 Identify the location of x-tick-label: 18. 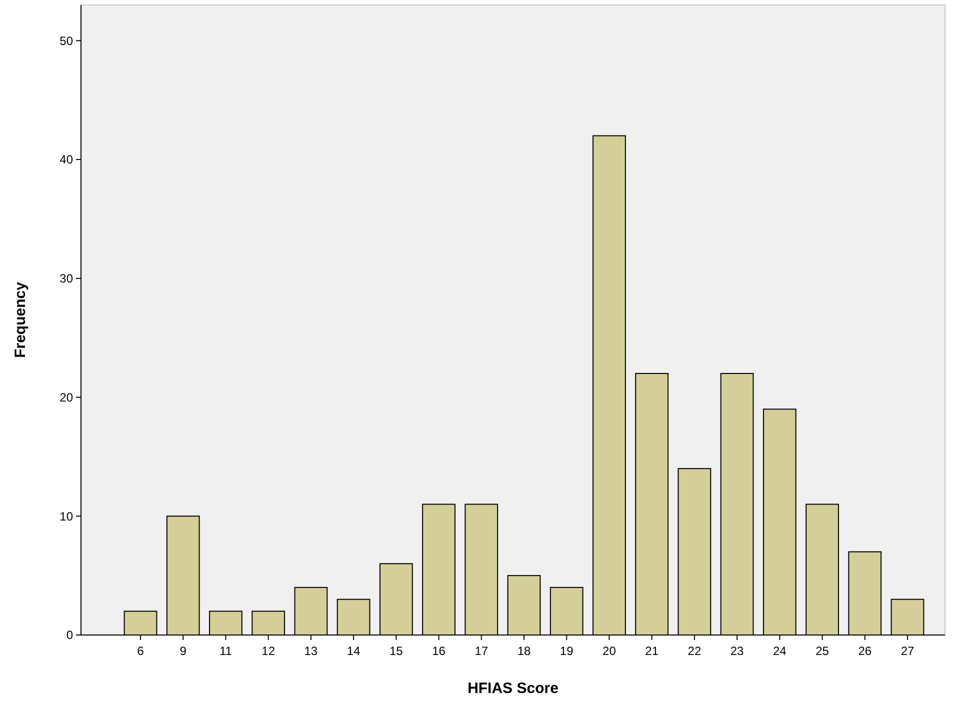
(524, 651).